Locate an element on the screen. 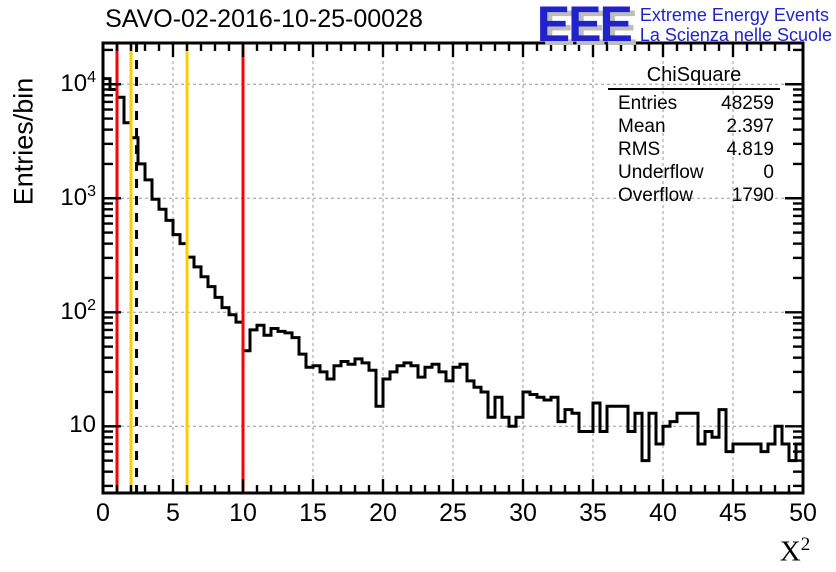 Image resolution: width=836 pixels, height=572 pixels. x-tick-label: 5 is located at coordinates (173, 513).